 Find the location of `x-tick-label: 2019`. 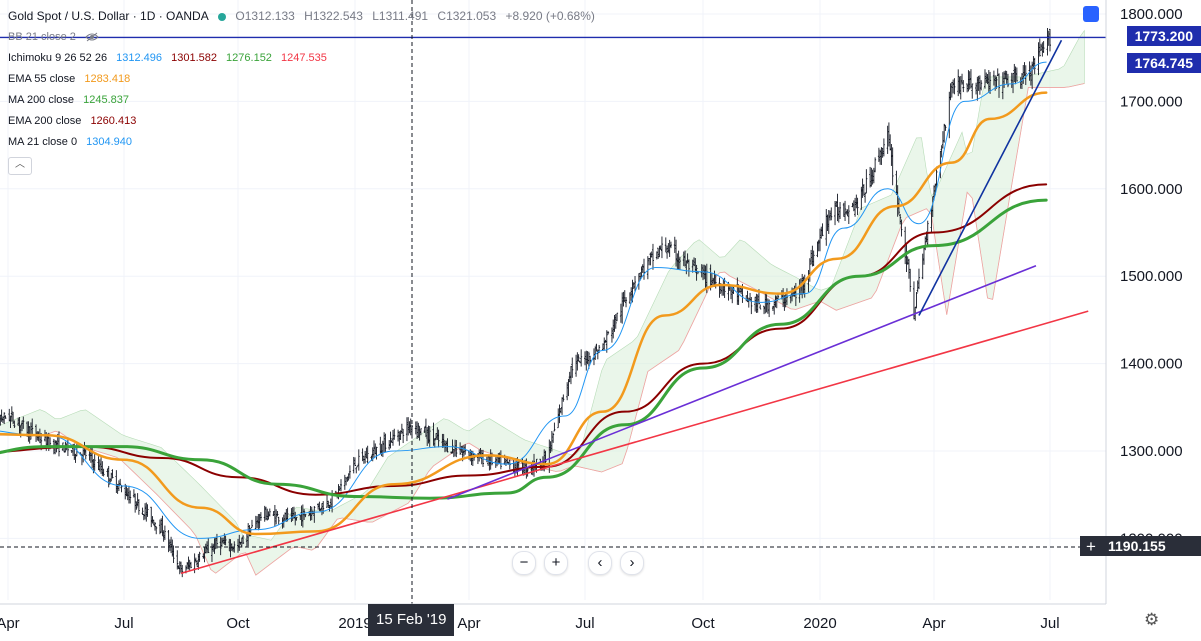

x-tick-label: 2019 is located at coordinates (354, 623).